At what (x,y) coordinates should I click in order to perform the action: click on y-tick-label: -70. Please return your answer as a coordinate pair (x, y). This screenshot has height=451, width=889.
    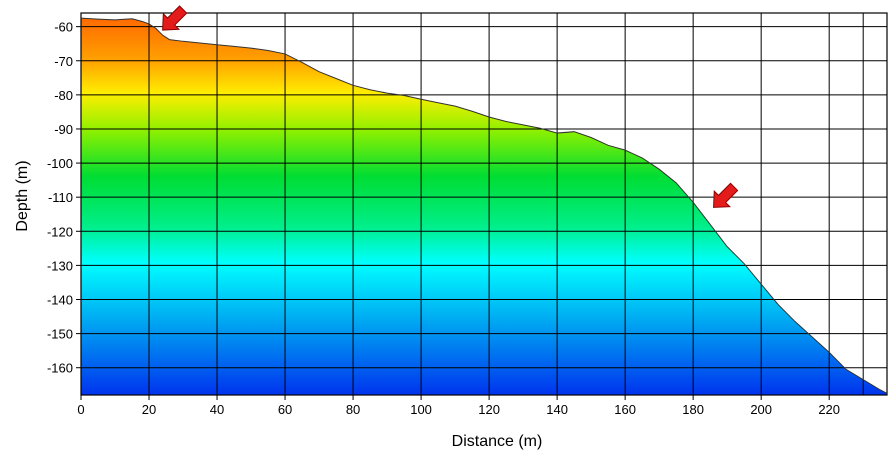
    Looking at the image, I should click on (63, 61).